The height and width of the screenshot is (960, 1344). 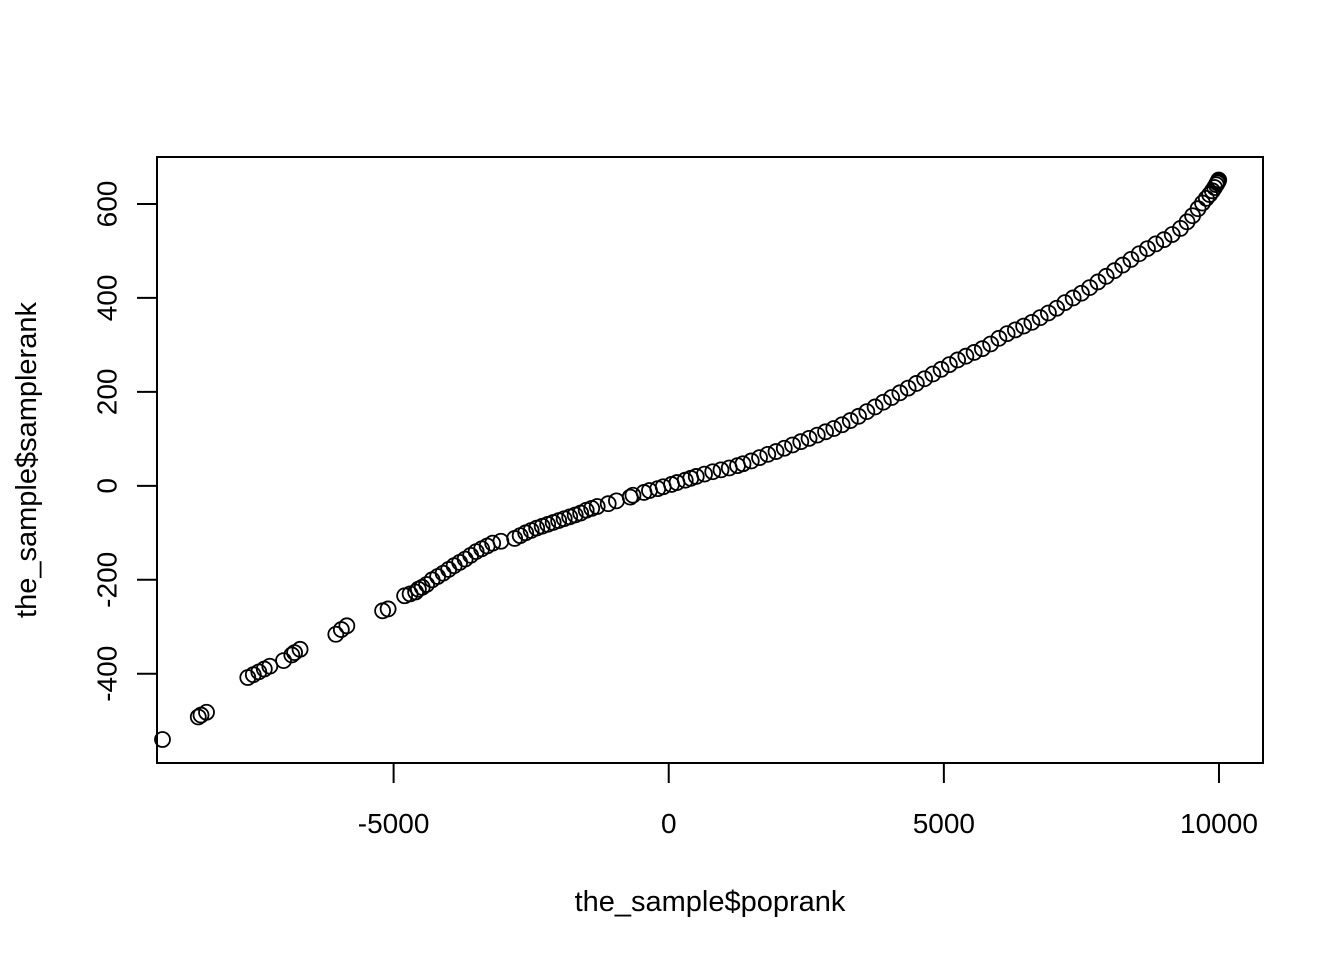 What do you see at coordinates (1219, 823) in the screenshot?
I see `x-tick-label: 10000` at bounding box center [1219, 823].